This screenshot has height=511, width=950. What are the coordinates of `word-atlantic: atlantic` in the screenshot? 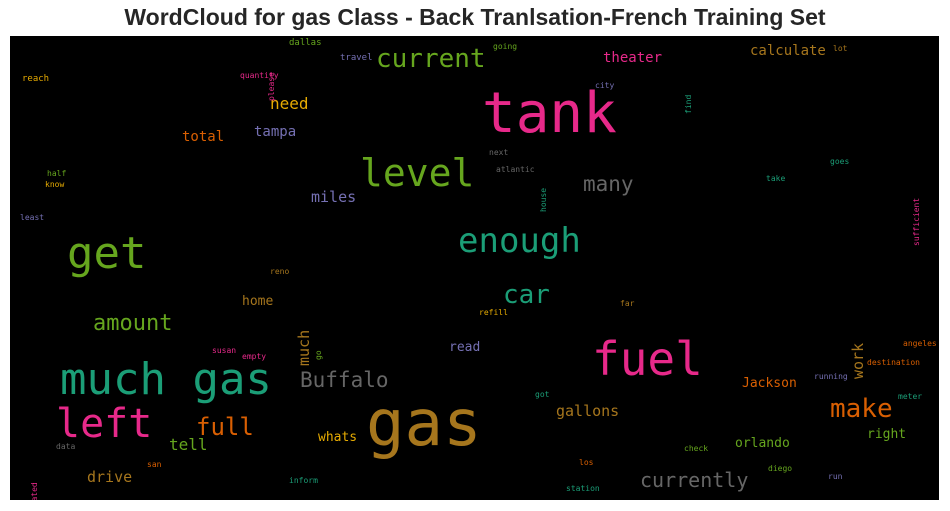 It's located at (515, 169).